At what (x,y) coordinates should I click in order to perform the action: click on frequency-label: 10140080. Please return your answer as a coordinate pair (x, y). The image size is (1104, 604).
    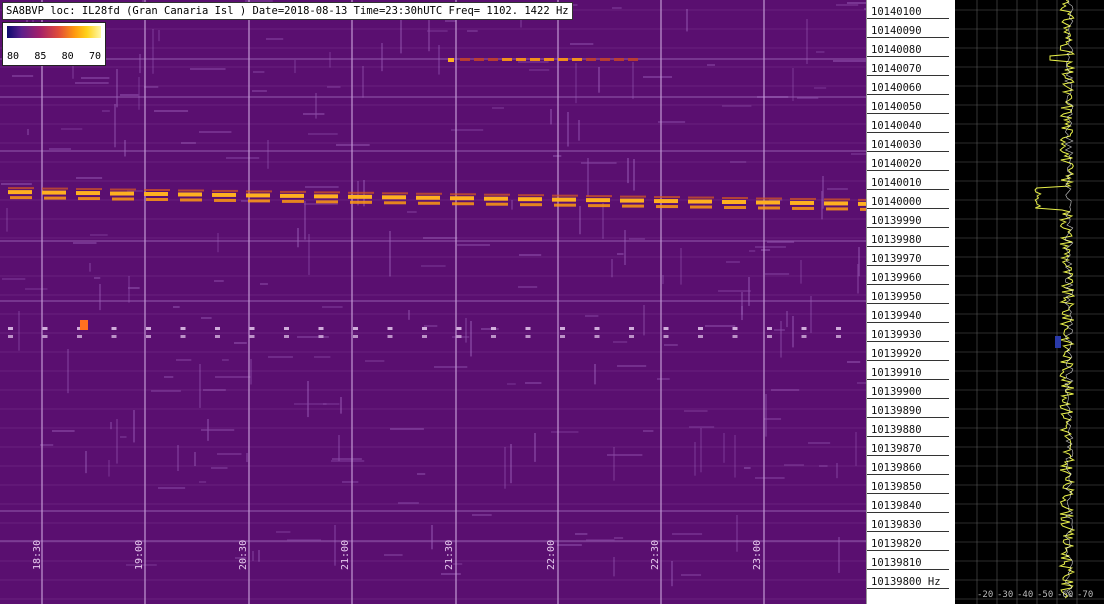
    Looking at the image, I should click on (908, 50).